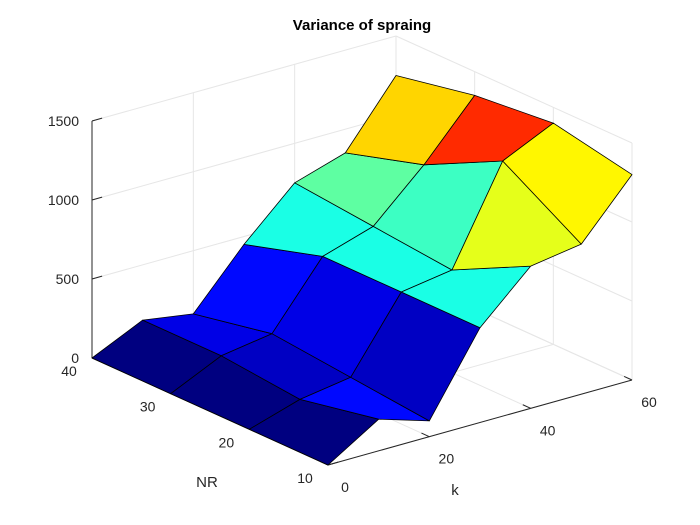 This screenshot has height=525, width=700. I want to click on x-tick-label: 20, so click(447, 459).